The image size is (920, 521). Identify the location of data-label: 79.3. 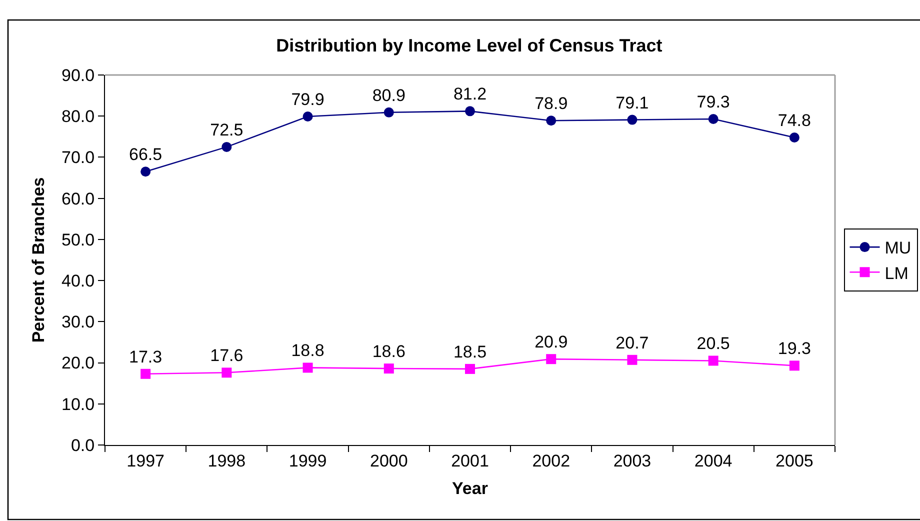
(713, 102).